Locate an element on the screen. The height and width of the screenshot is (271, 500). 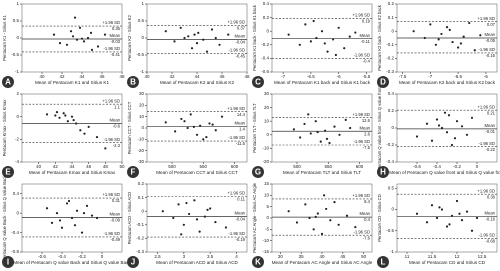
x-tick-label: -7 is located at coordinates (283, 76).